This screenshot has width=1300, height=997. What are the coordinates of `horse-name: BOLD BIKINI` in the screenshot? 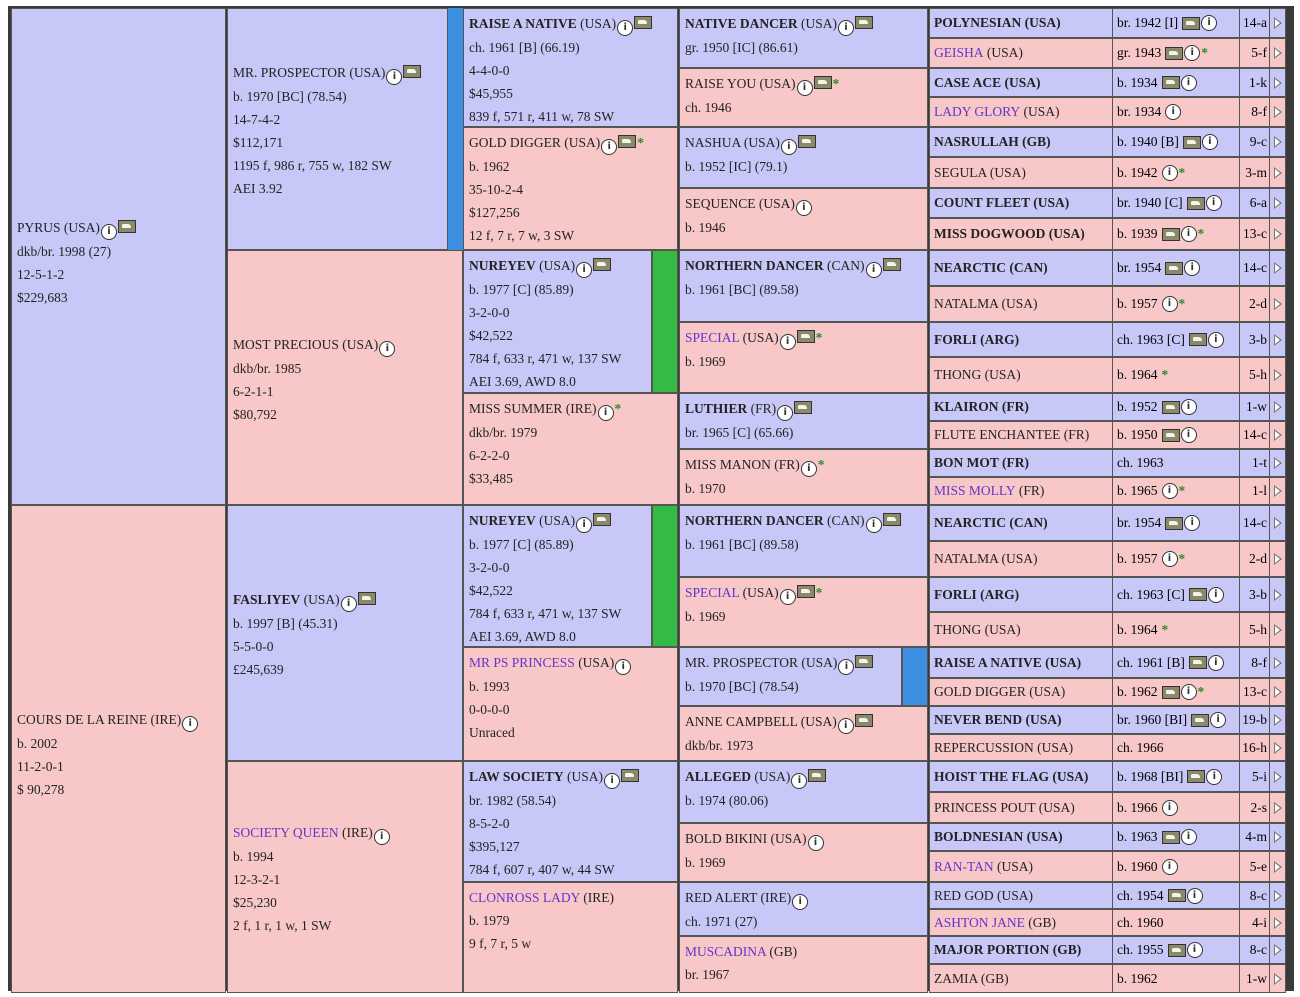 It's located at (726, 838).